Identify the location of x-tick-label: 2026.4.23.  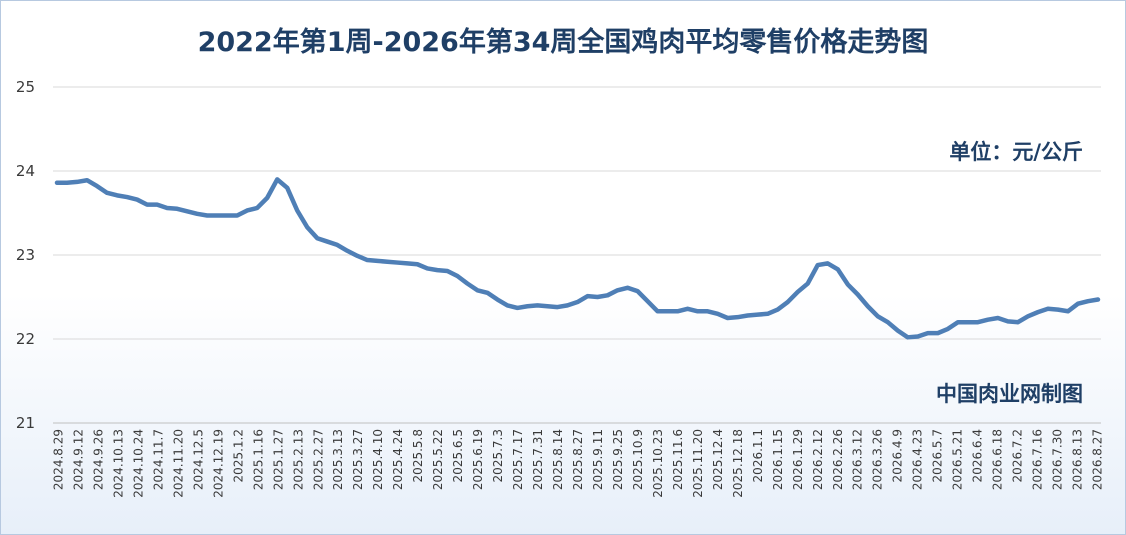
(918, 459).